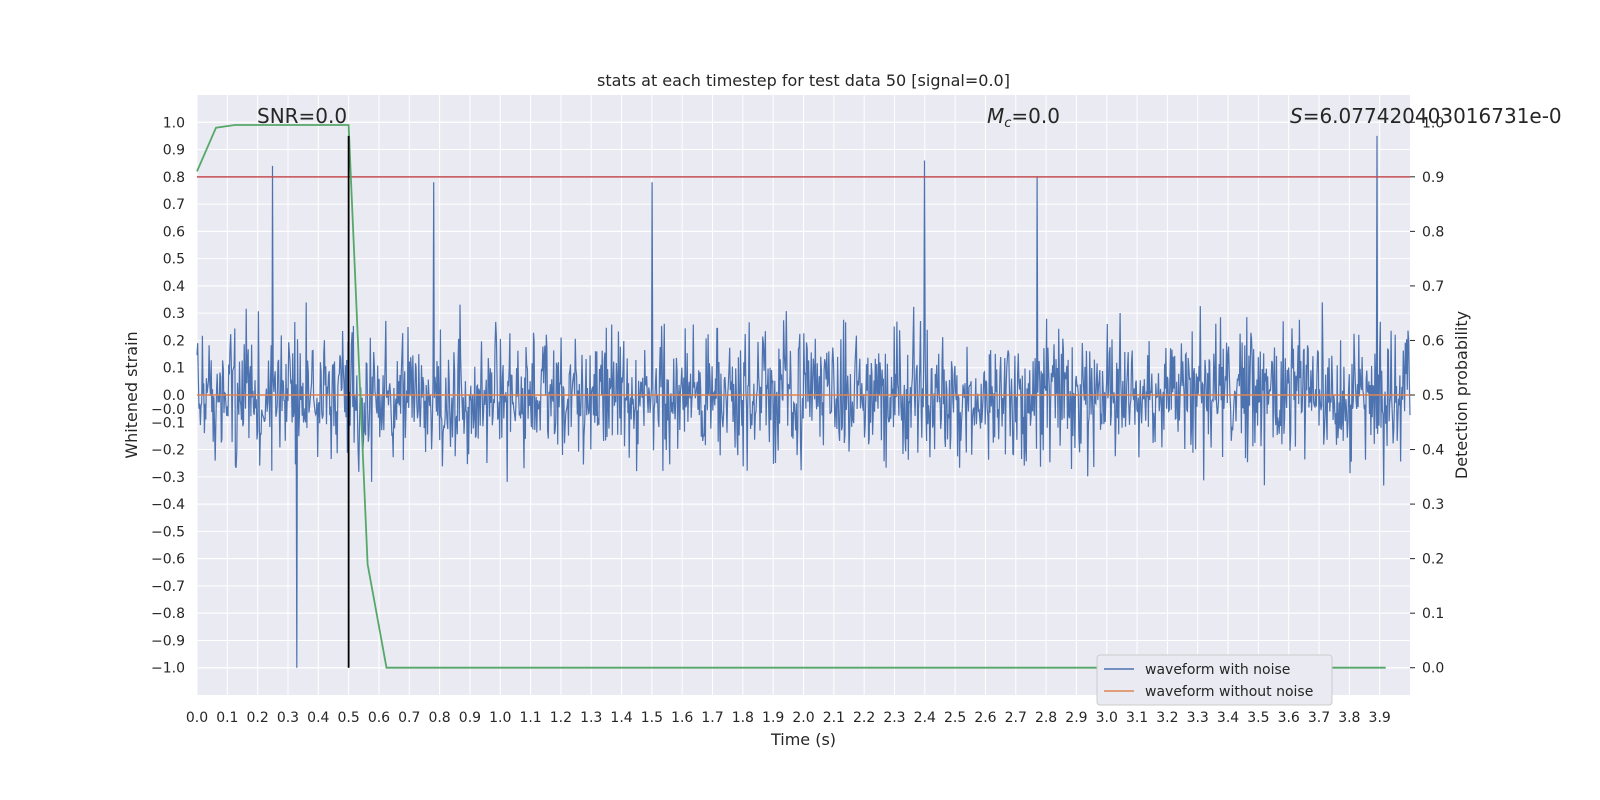  Describe the element at coordinates (258, 718) in the screenshot. I see `x-tick-label: 0.2` at that location.